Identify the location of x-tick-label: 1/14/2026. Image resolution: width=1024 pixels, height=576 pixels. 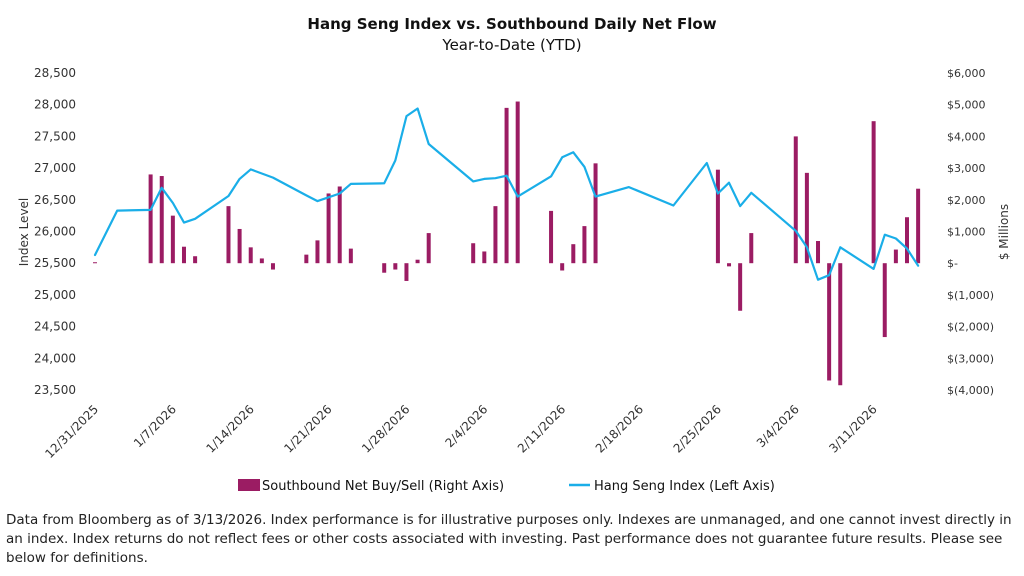
(229, 428).